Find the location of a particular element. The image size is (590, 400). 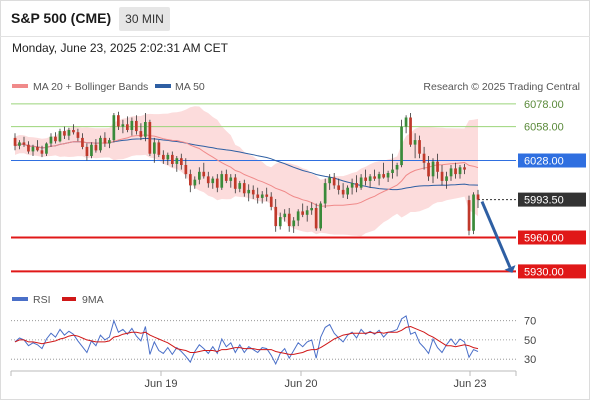

ma20-line is located at coordinates (246, 170).